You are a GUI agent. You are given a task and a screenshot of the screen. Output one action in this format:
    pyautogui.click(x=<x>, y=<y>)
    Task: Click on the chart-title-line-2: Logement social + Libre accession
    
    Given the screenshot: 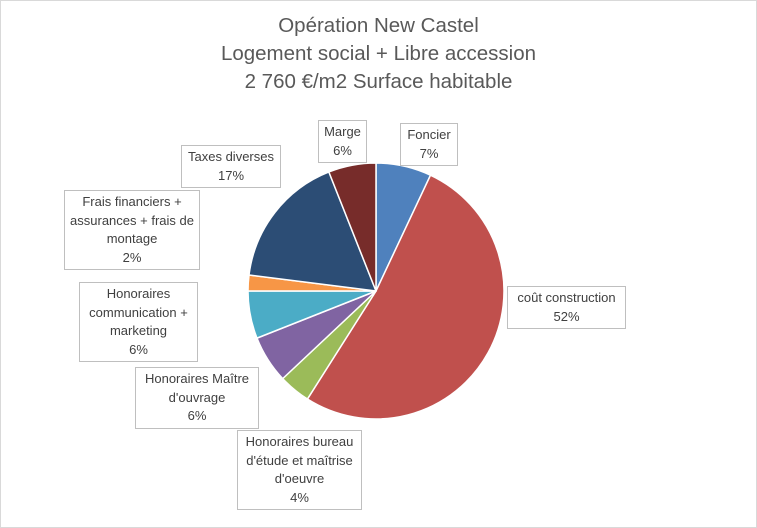 What is the action you would take?
    pyautogui.click(x=378, y=53)
    